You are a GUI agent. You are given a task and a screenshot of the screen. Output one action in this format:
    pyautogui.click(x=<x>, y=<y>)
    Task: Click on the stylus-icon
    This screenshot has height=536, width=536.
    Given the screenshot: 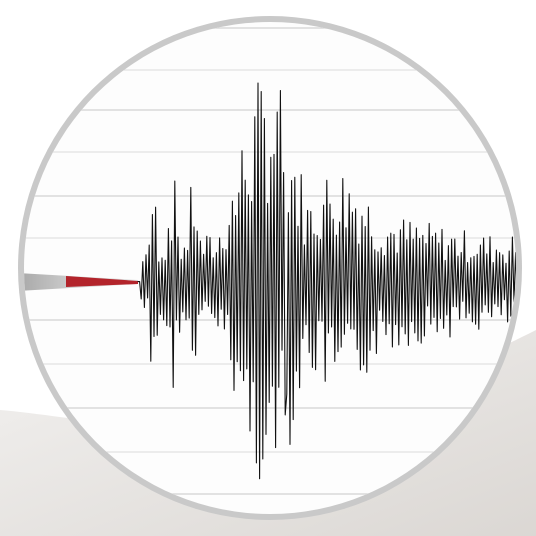 What is the action you would take?
    pyautogui.click(x=81, y=282)
    